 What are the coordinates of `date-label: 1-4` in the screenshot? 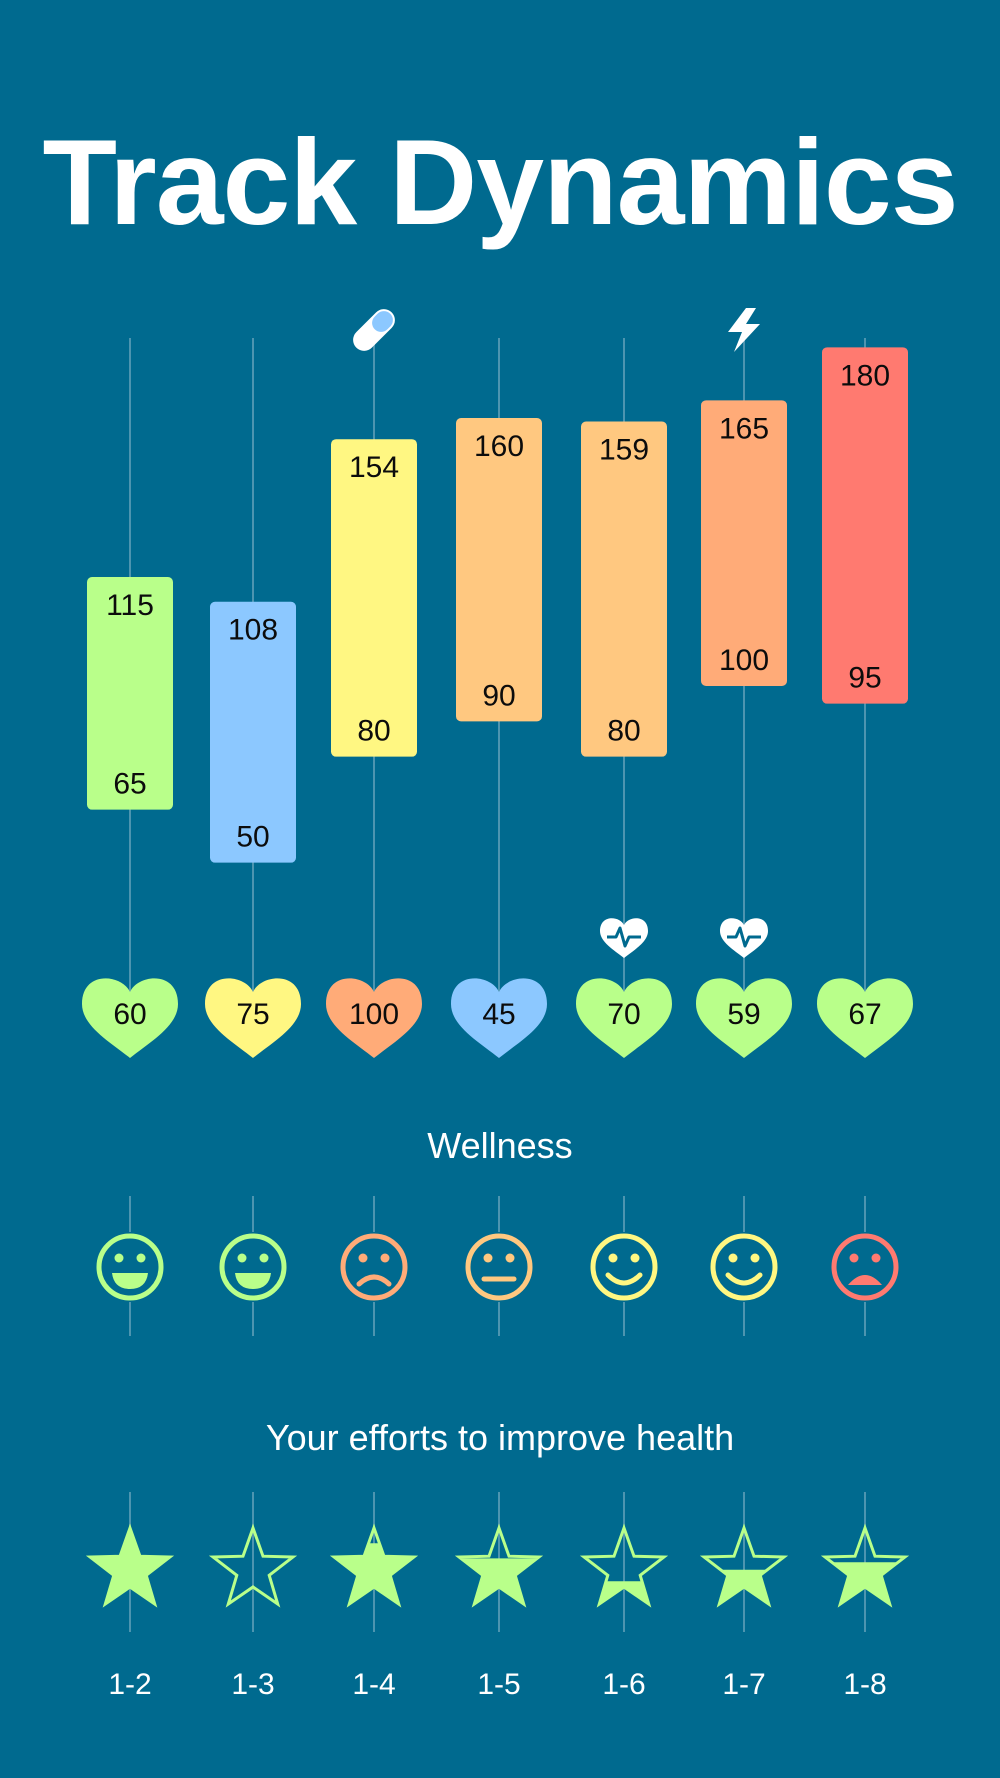 It's located at (373, 1684).